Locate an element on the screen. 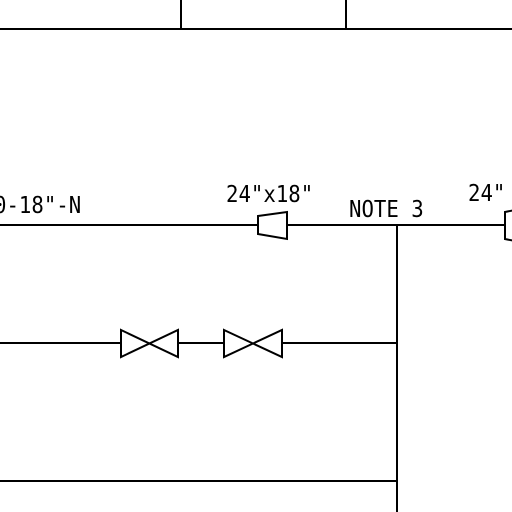 Image resolution: width=512 pixels, height=512 pixels. reducer-left-symbol is located at coordinates (272, 225).